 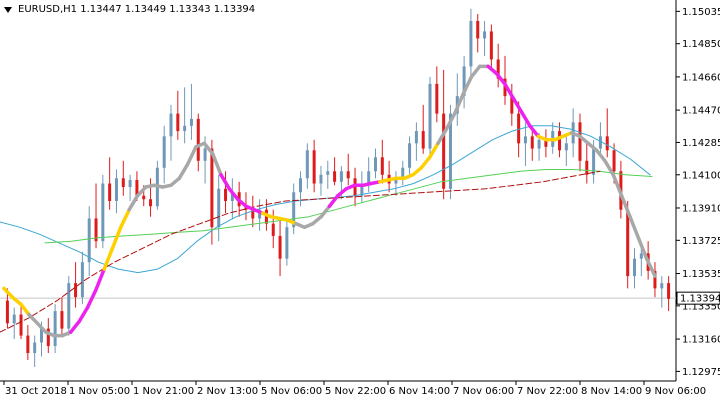 I want to click on y-tick-label: 1.13725, so click(x=701, y=241).